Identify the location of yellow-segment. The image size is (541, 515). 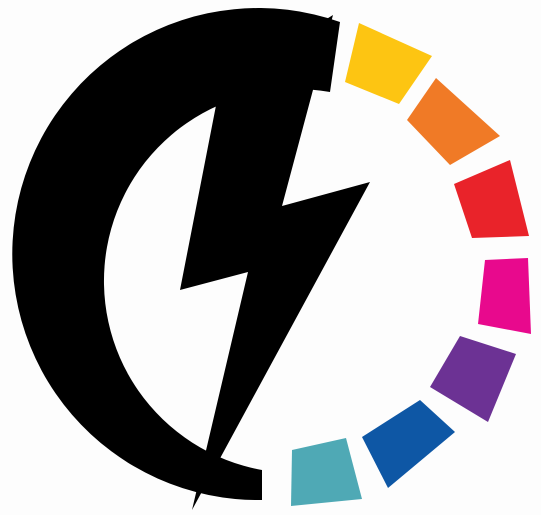
(388, 63).